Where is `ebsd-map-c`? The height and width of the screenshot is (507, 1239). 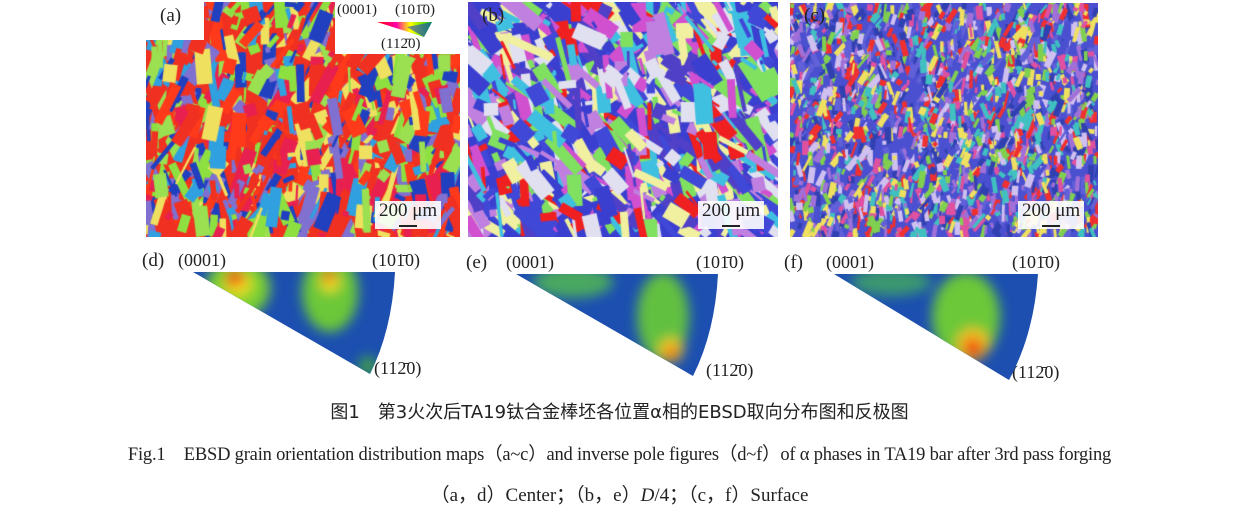
ebsd-map-c is located at coordinates (944, 120).